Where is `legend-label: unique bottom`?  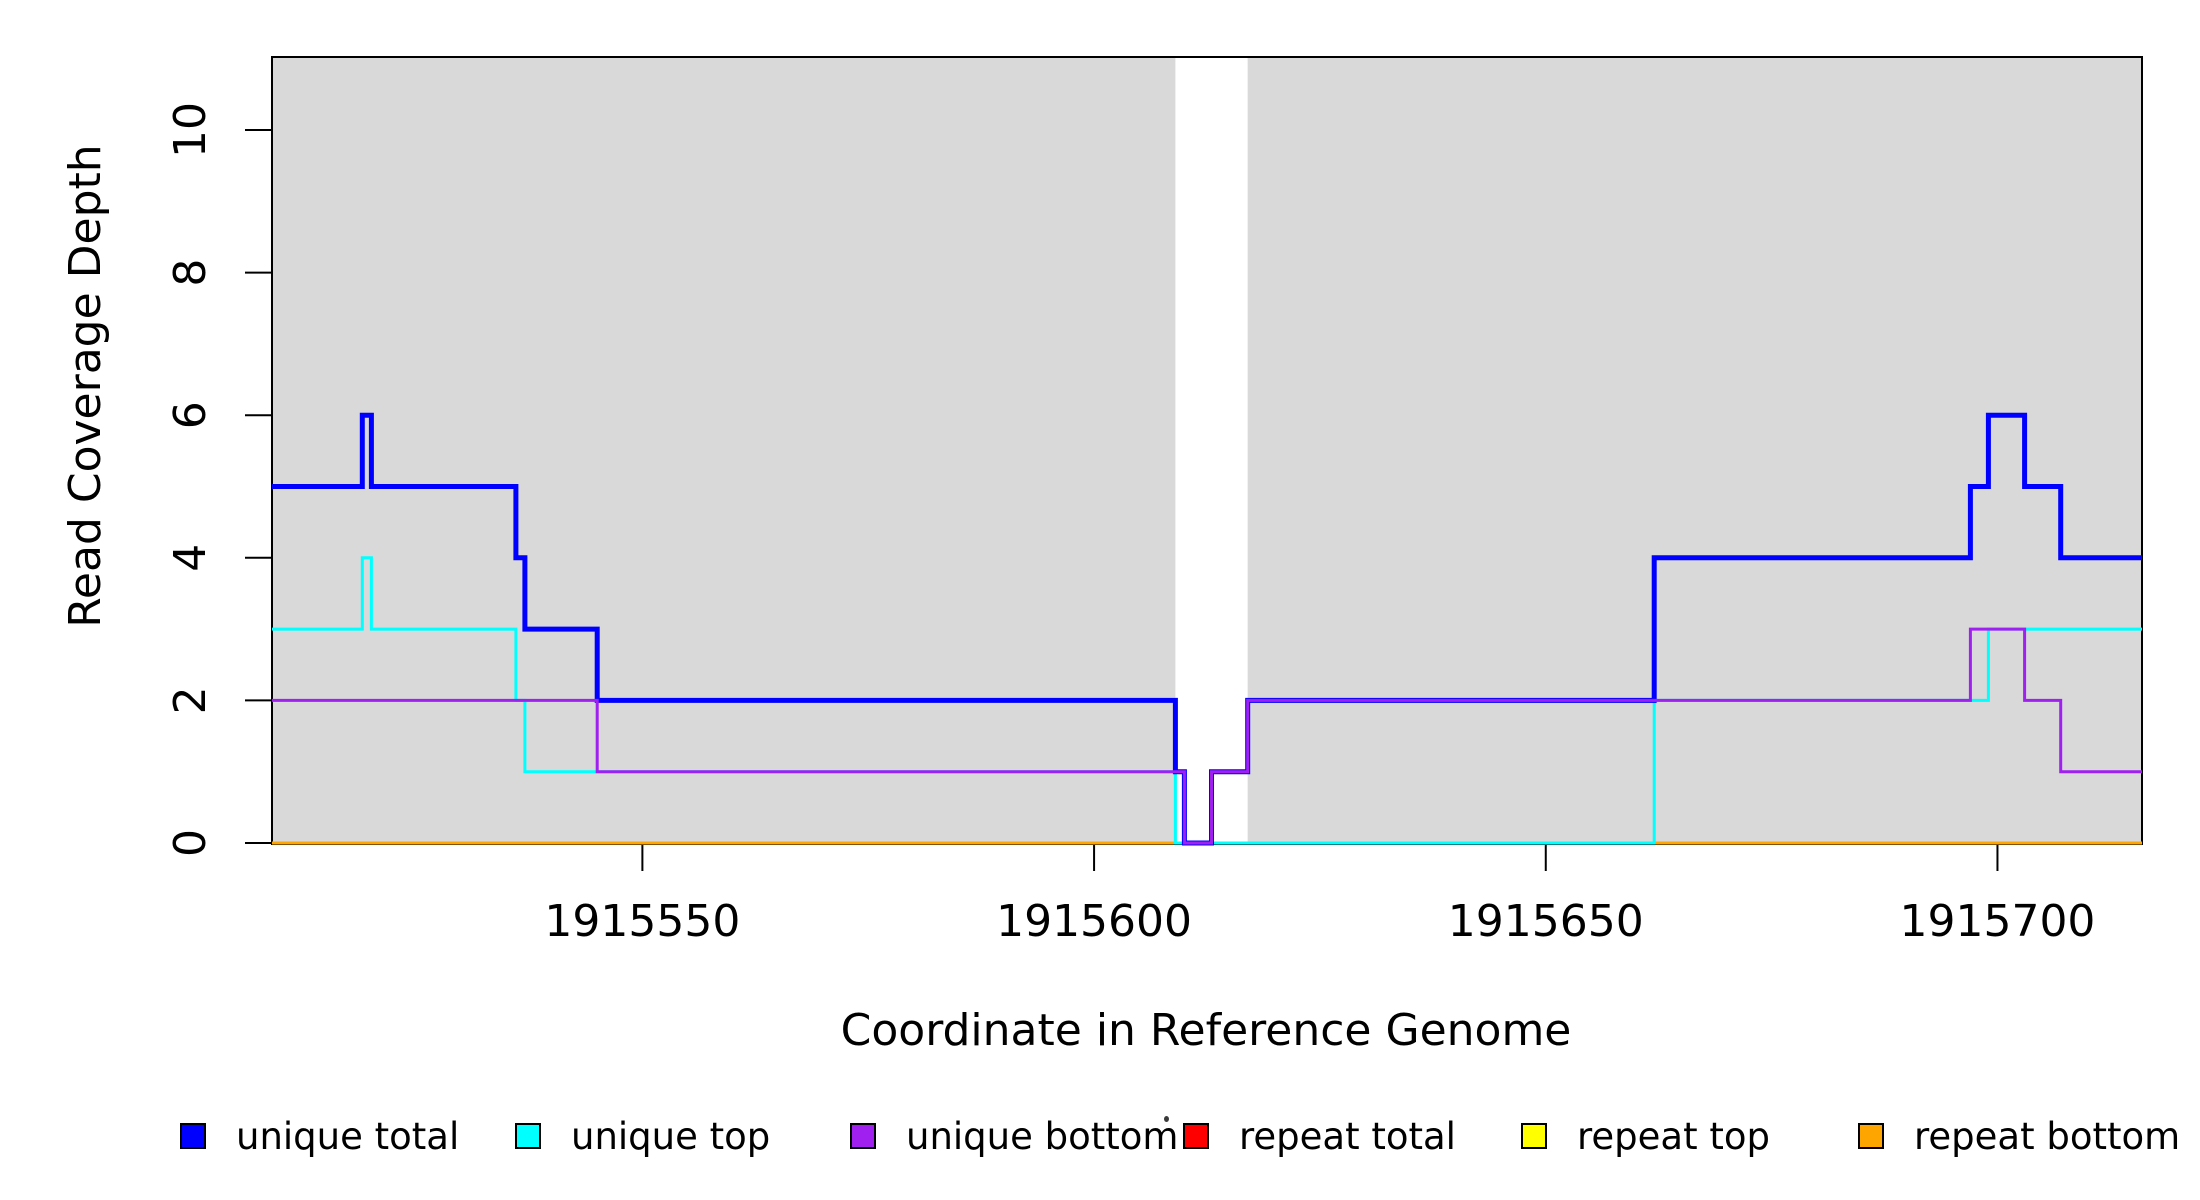 legend-label: unique bottom is located at coordinates (1042, 1136).